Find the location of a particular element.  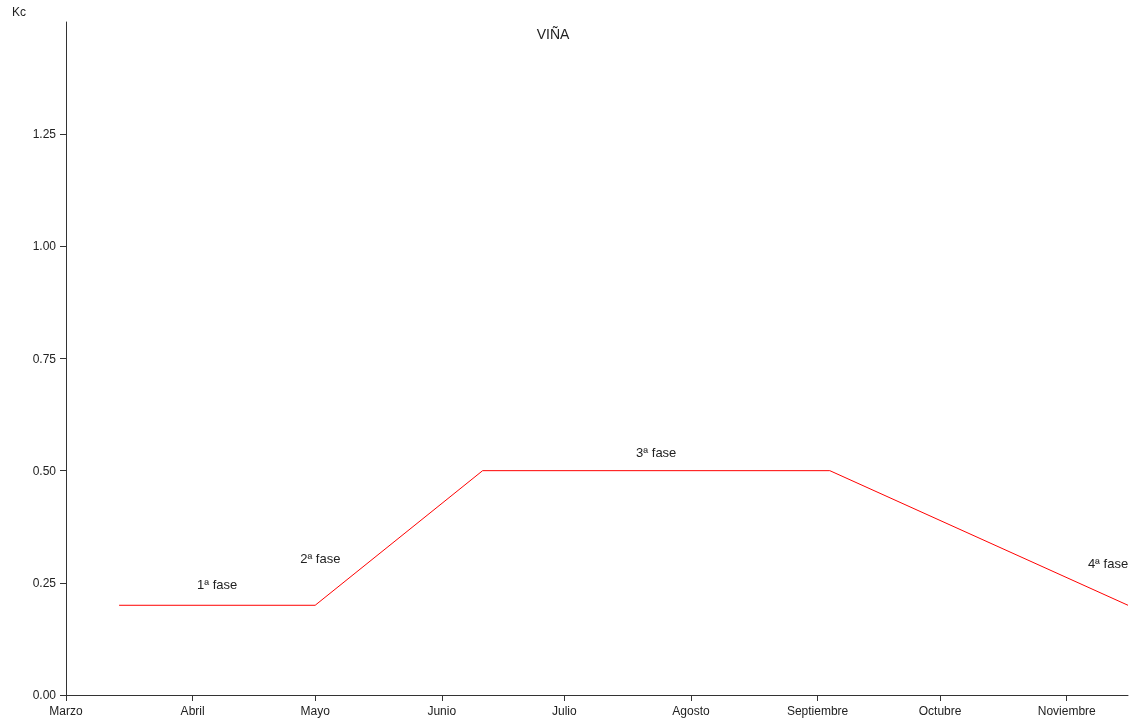

y-tick-label: 0.00 is located at coordinates (44, 695).